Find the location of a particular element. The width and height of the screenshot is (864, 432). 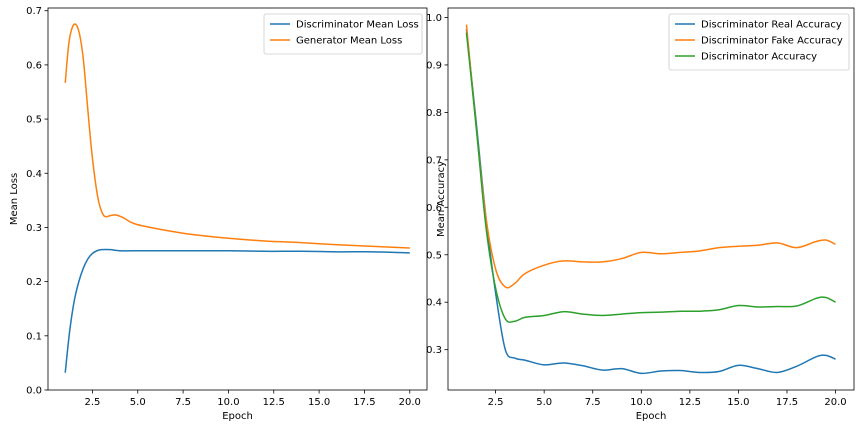

y-axis-label: Mean Loss is located at coordinates (14, 199).